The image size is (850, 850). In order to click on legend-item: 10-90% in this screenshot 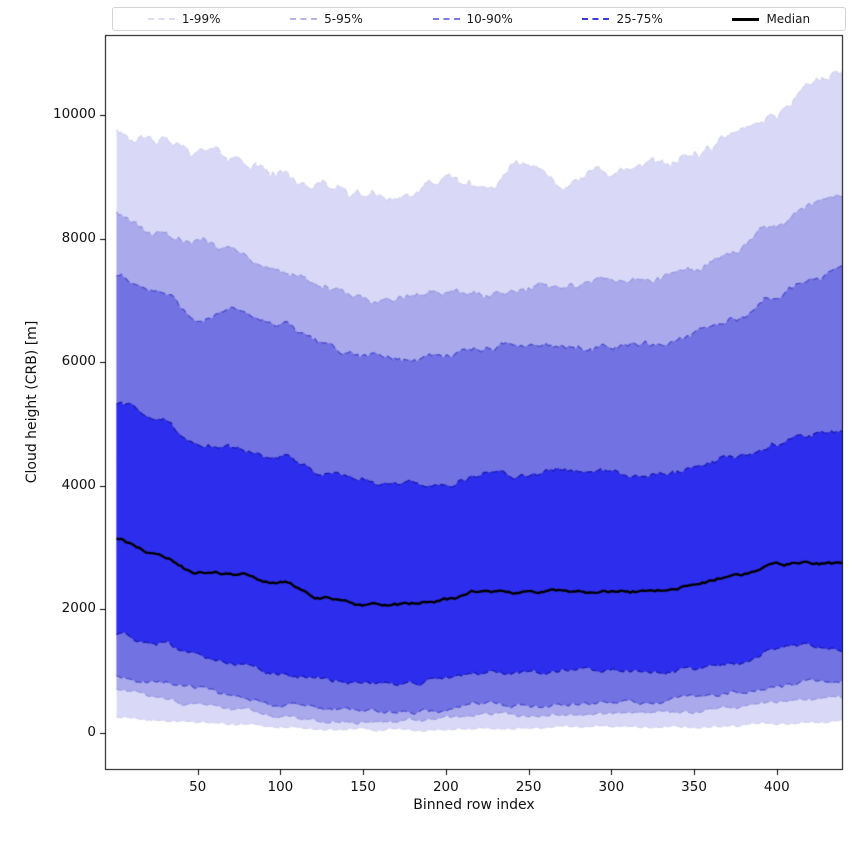, I will do `click(472, 19)`.